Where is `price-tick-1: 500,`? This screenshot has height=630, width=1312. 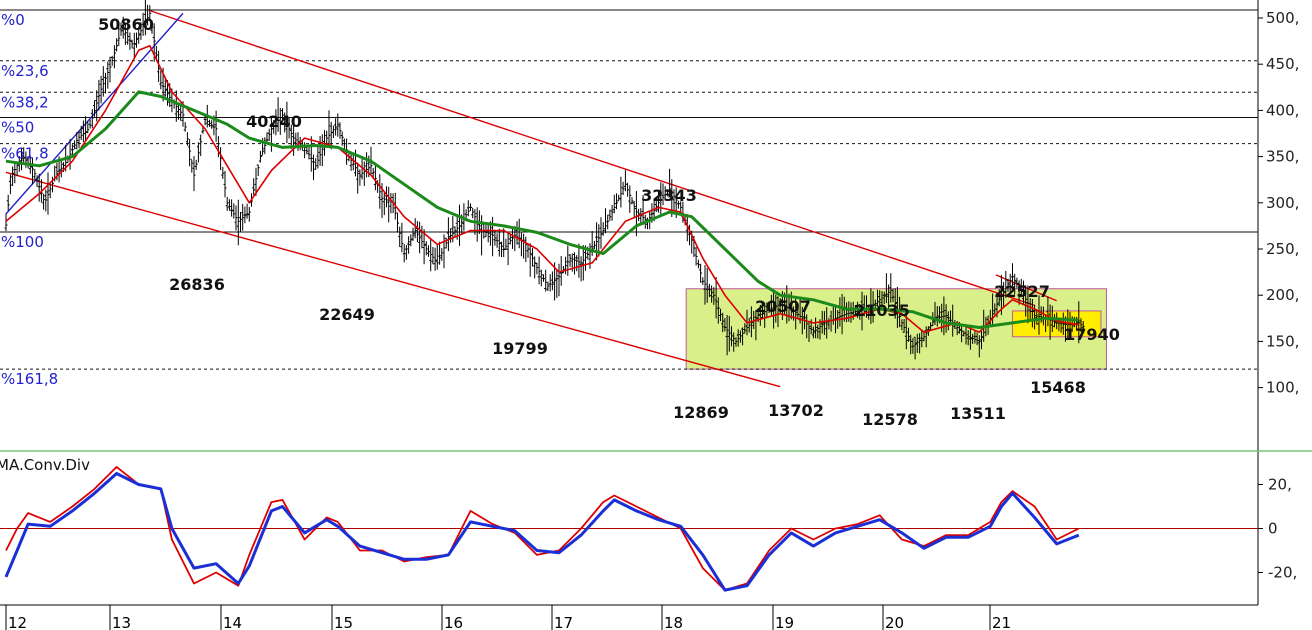
price-tick-1: 500, is located at coordinates (1282, 18).